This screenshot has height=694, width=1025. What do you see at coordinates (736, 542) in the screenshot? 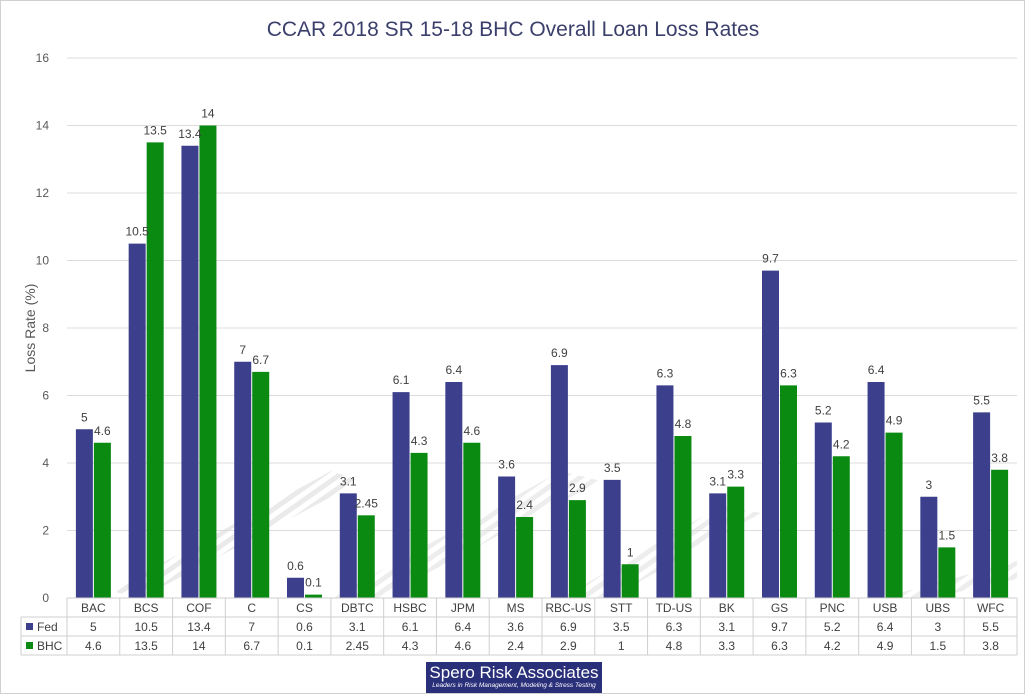
I see `bar-bhc-bk` at bounding box center [736, 542].